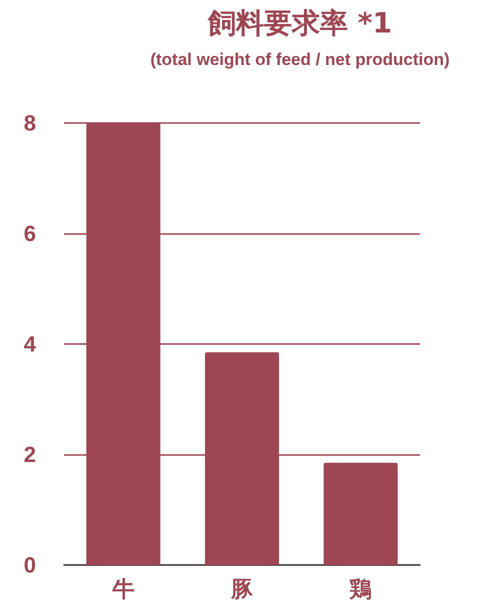 The image size is (485, 608). Describe the element at coordinates (361, 513) in the screenshot. I see `bar` at that location.